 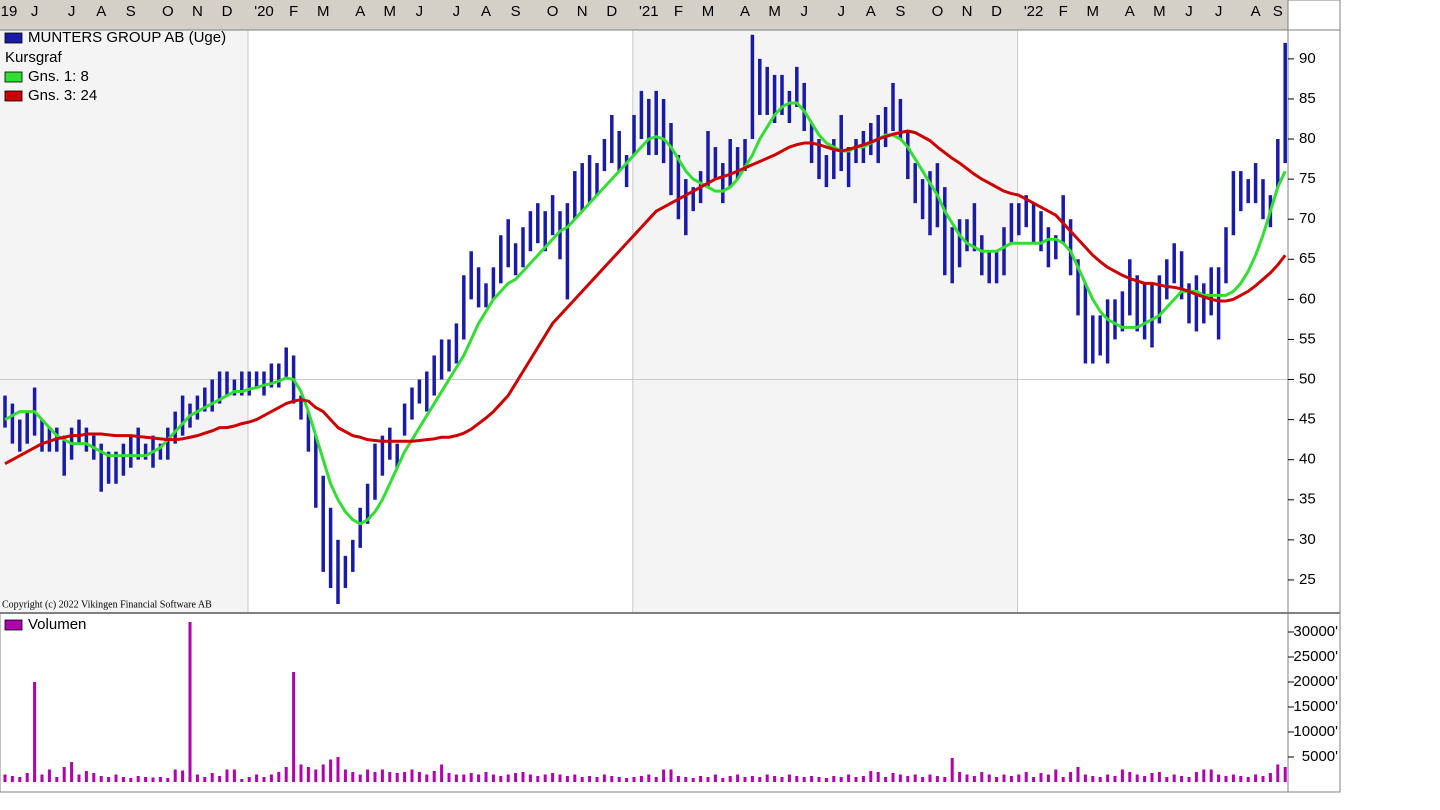 What do you see at coordinates (1307, 258) in the screenshot?
I see `y-tick-label: 65` at bounding box center [1307, 258].